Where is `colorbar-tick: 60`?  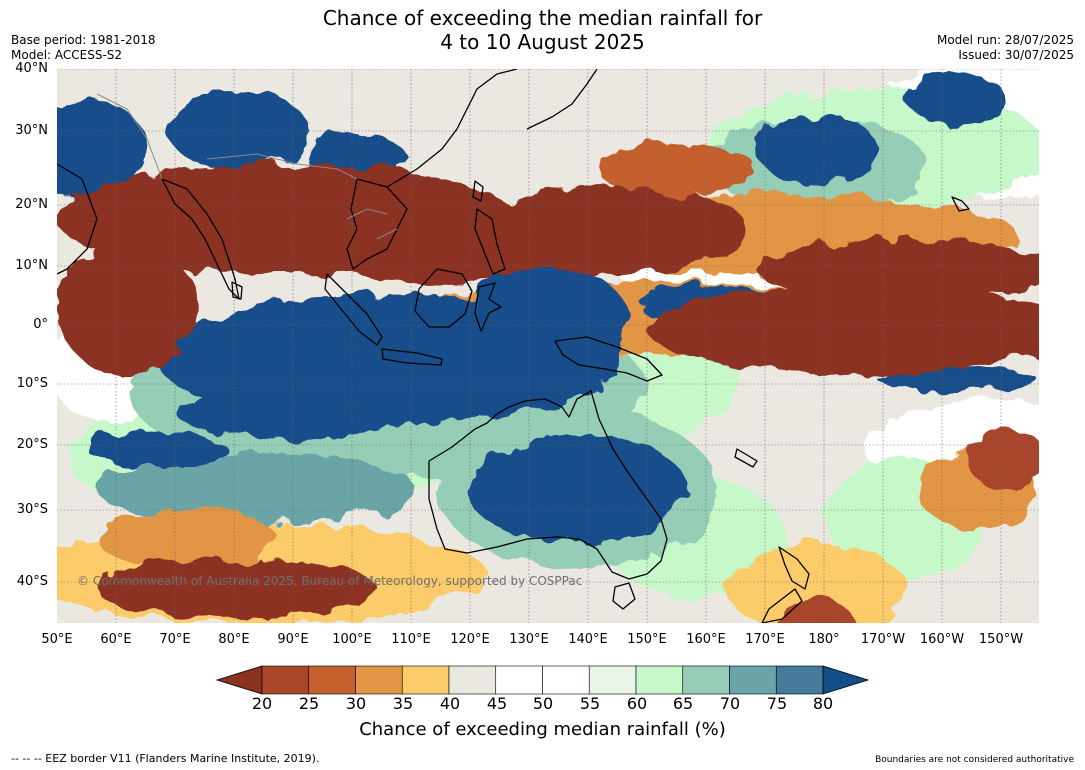
colorbar-tick: 60 is located at coordinates (637, 703).